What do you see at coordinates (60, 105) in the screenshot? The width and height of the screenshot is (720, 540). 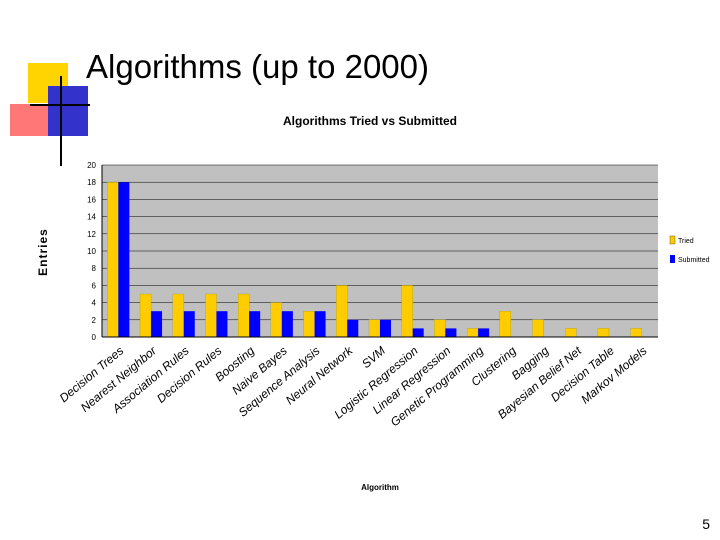 I see `deco-horizontal-line` at bounding box center [60, 105].